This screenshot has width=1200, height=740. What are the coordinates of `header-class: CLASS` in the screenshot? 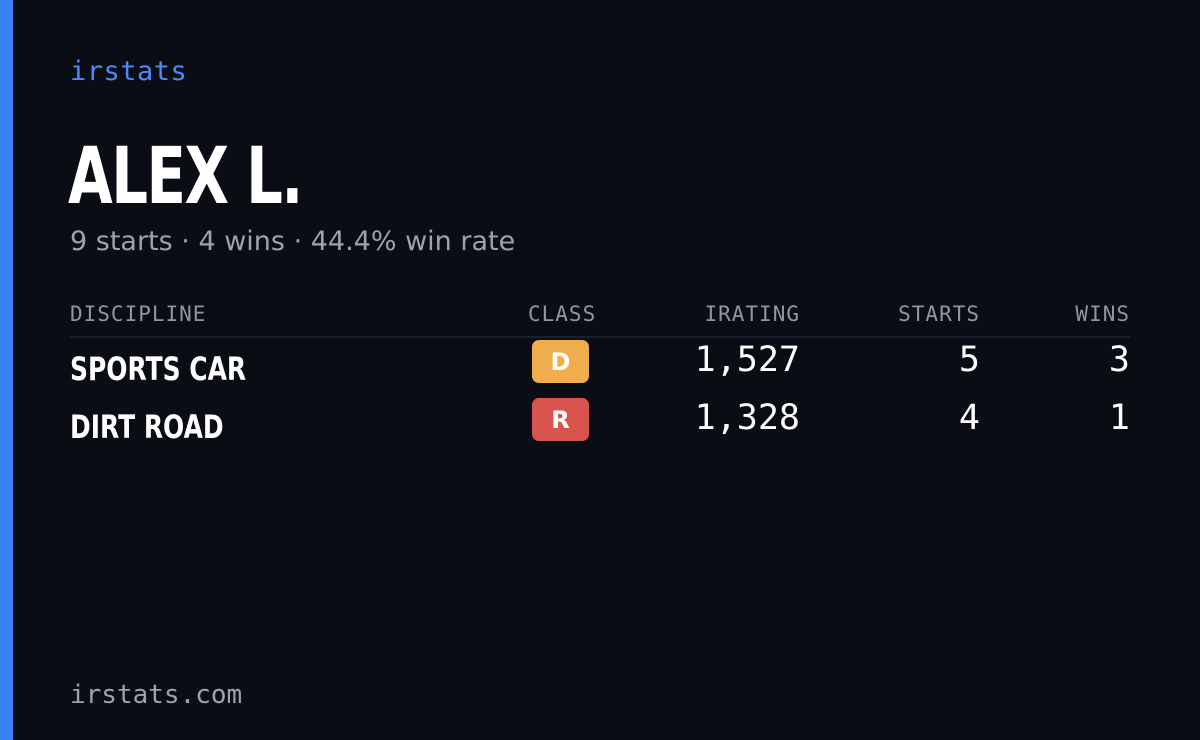 It's located at (562, 314).